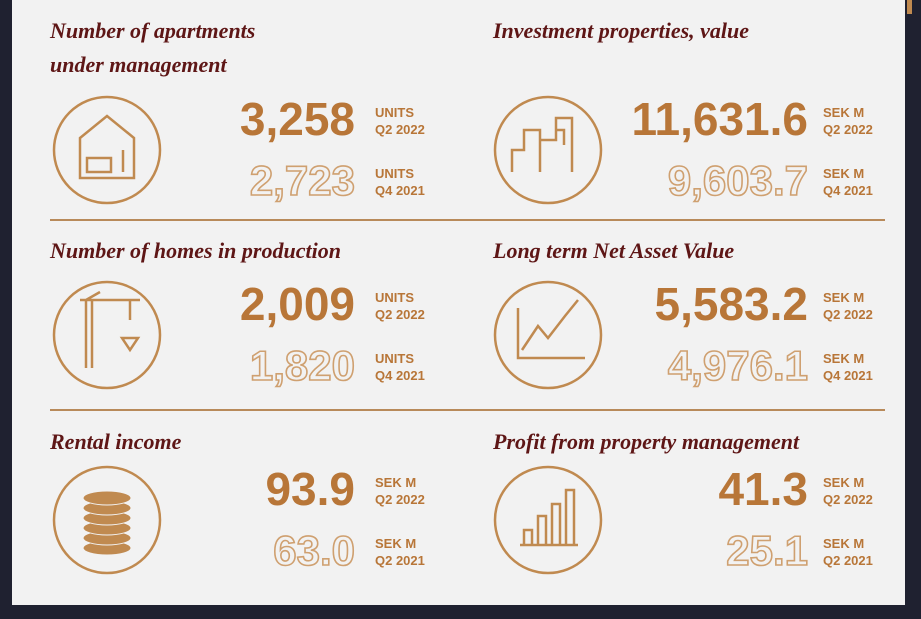  What do you see at coordinates (302, 365) in the screenshot?
I see `previous-value: 1,820` at bounding box center [302, 365].